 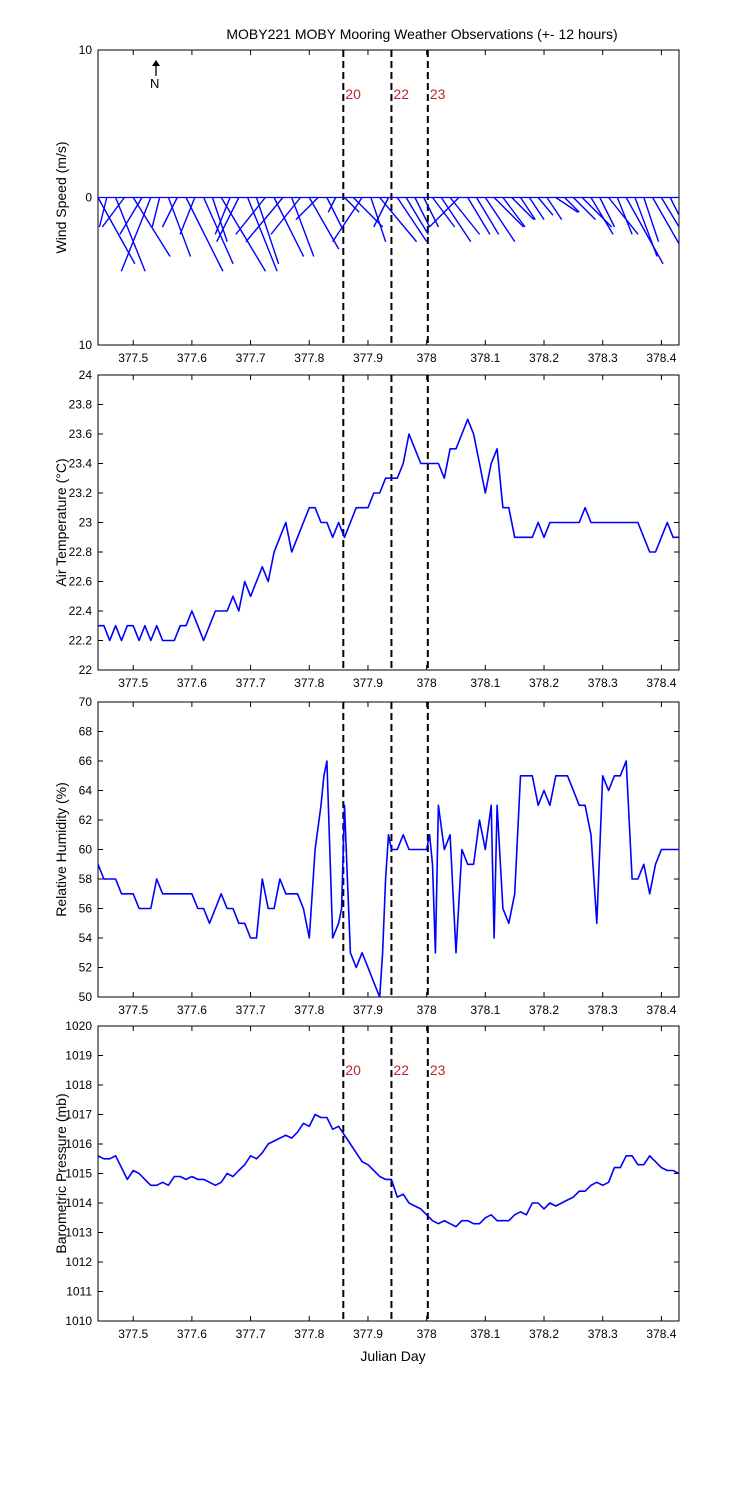 What do you see at coordinates (81, 582) in the screenshot?
I see `y-tick-label: 22.6` at bounding box center [81, 582].